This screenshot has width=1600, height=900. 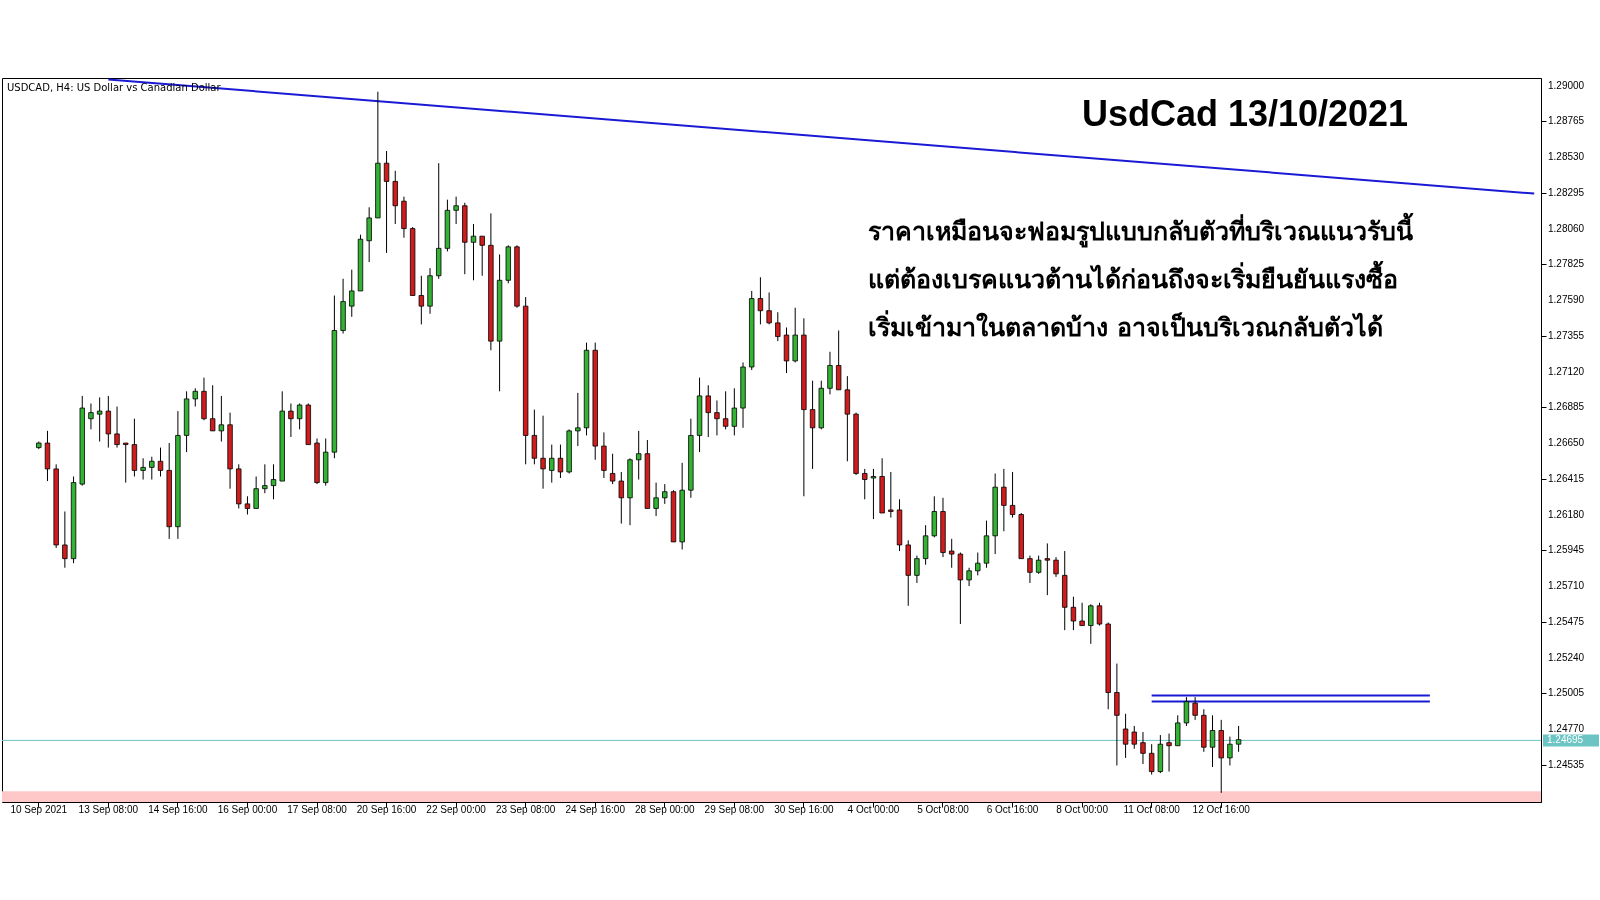 What do you see at coordinates (1566, 264) in the screenshot?
I see `y-tick-label: 1.27825` at bounding box center [1566, 264].